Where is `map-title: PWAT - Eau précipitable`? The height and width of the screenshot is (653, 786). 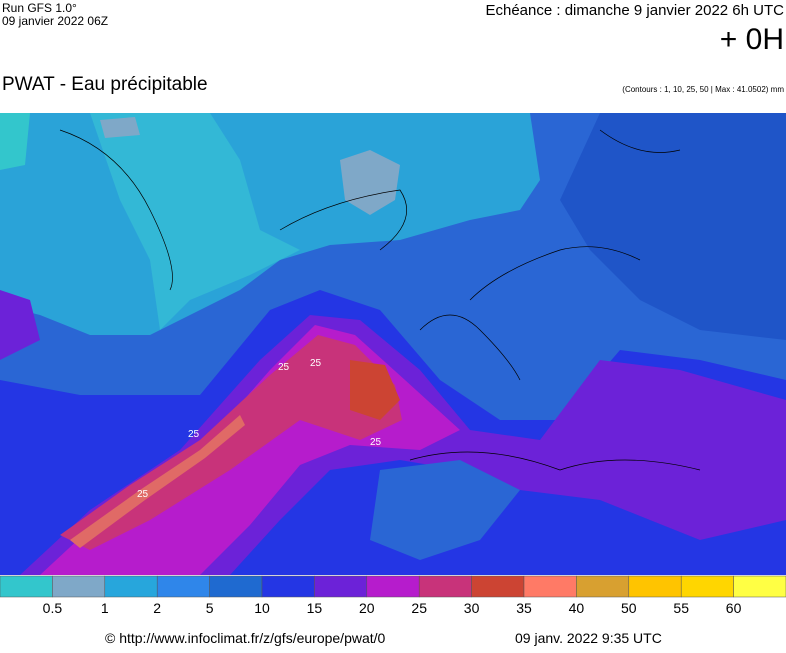
map-title: PWAT - Eau précipitable is located at coordinates (105, 84).